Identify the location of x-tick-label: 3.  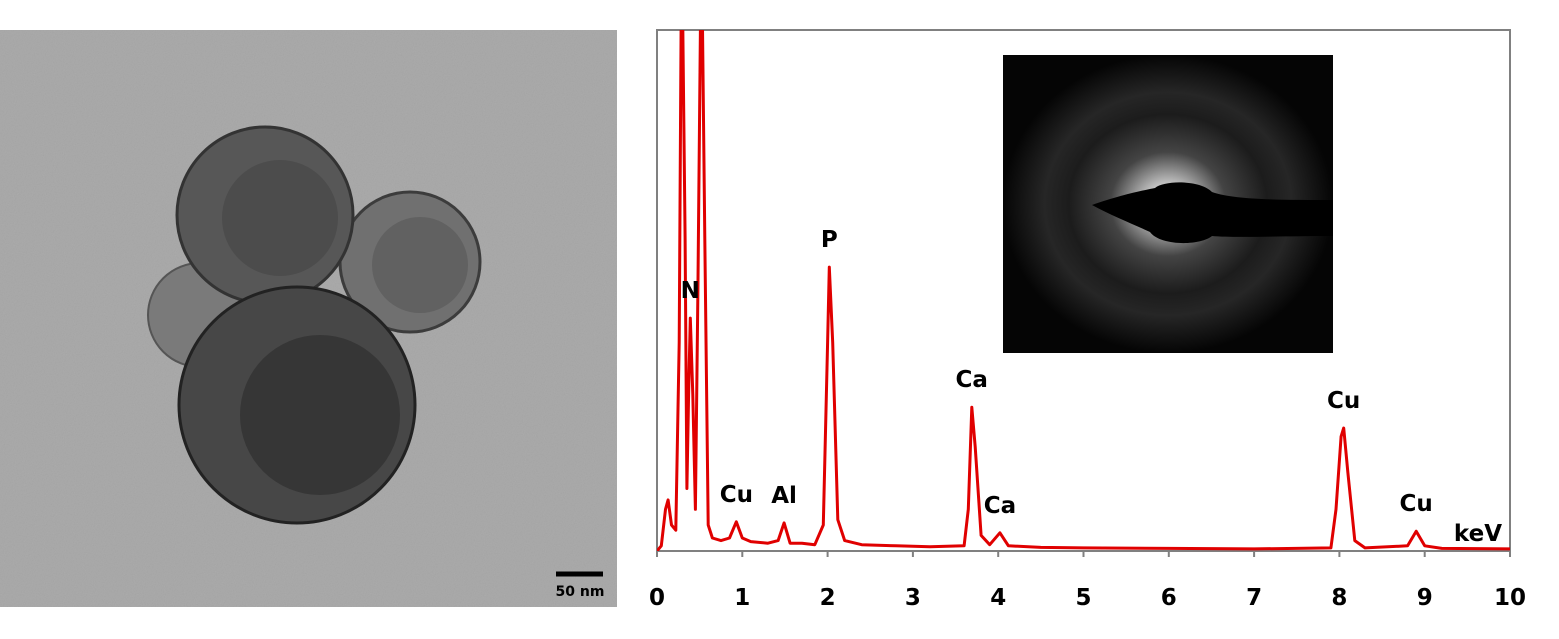
(913, 598).